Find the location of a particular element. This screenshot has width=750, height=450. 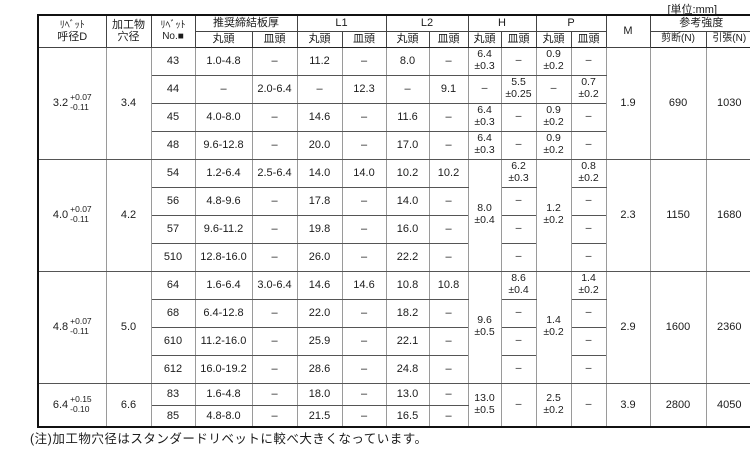

l1-round-cell: 25.9 is located at coordinates (319, 341).